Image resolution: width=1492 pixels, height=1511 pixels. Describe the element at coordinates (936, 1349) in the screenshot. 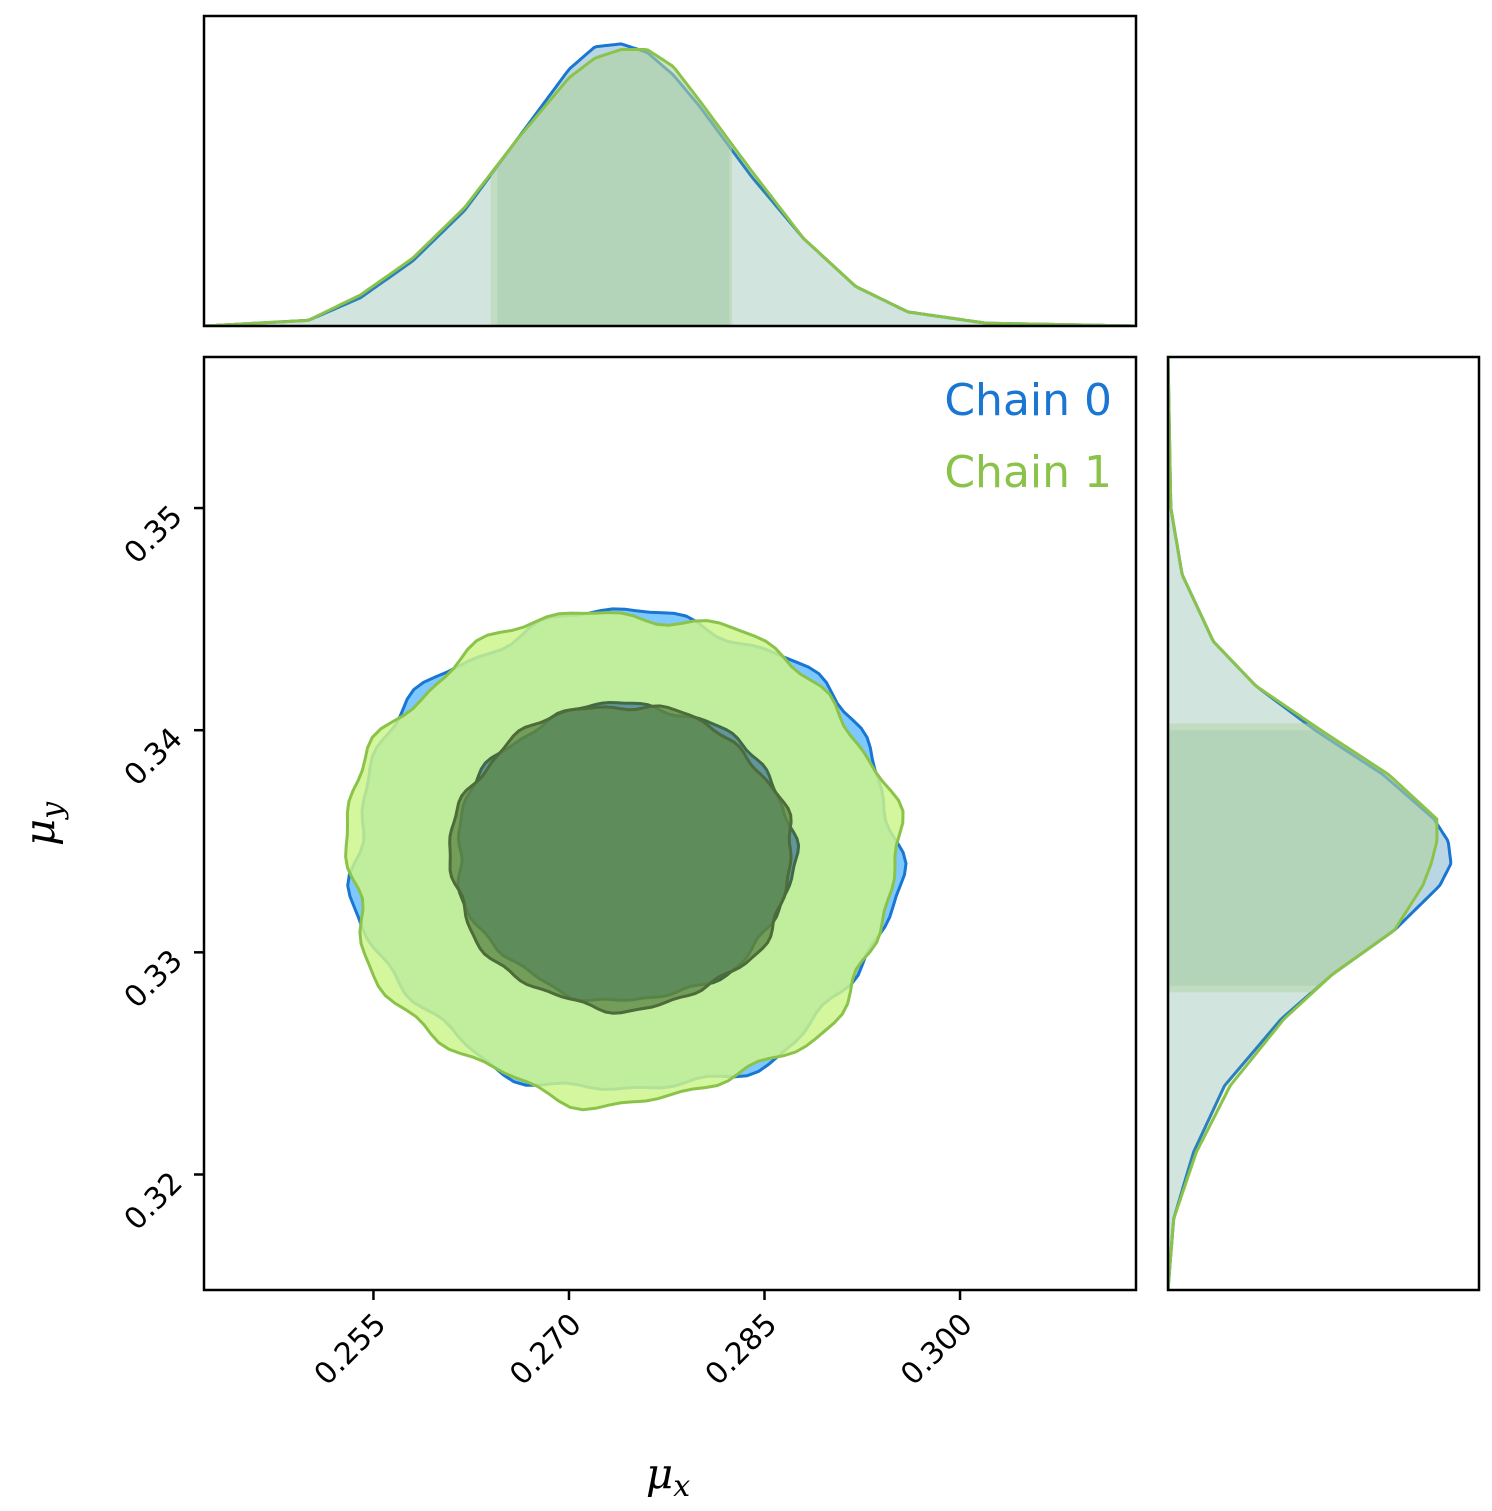

I see `x-tick-label-3: 0.300` at that location.